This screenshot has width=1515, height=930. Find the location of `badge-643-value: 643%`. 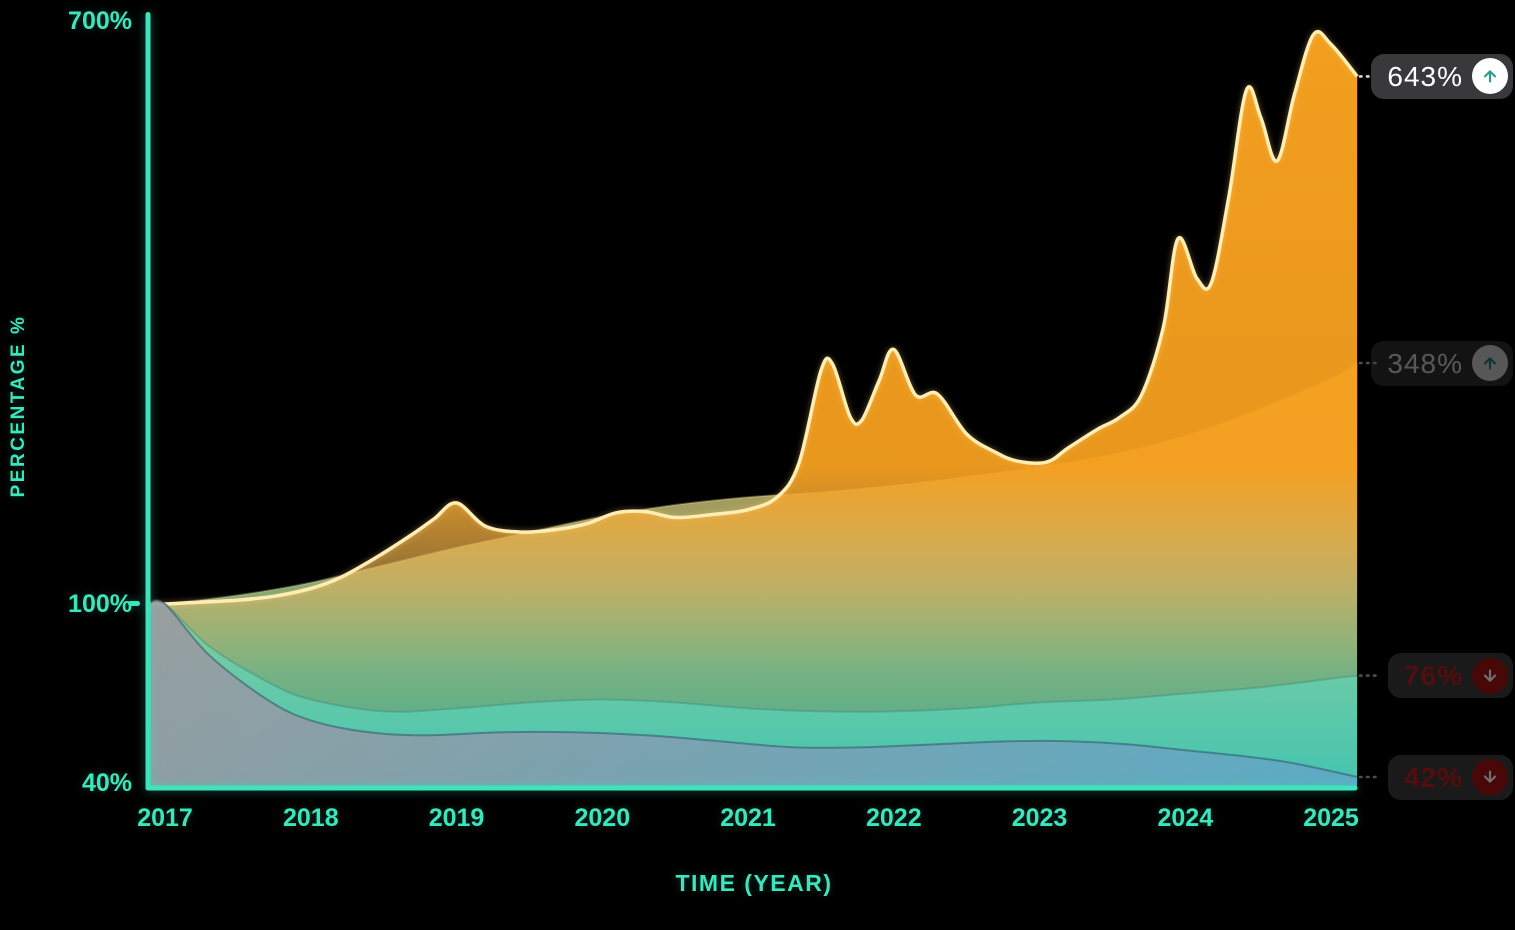

badge-643-value: 643% is located at coordinates (1425, 76).